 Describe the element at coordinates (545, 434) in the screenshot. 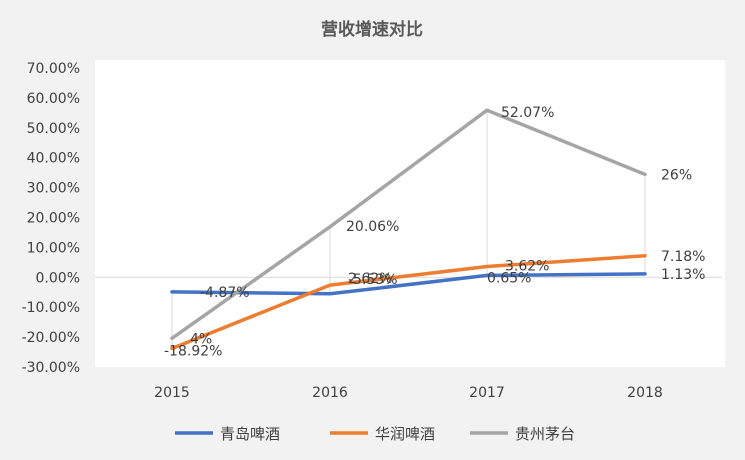

I see `legend-label: 贵州茅台` at that location.